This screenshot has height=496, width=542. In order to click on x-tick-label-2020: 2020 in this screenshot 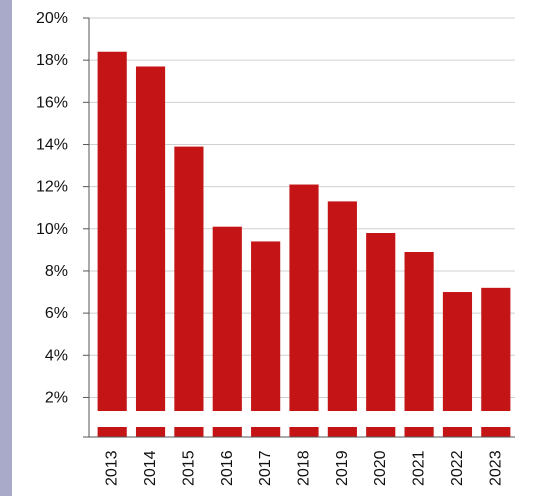, I will do `click(380, 468)`.